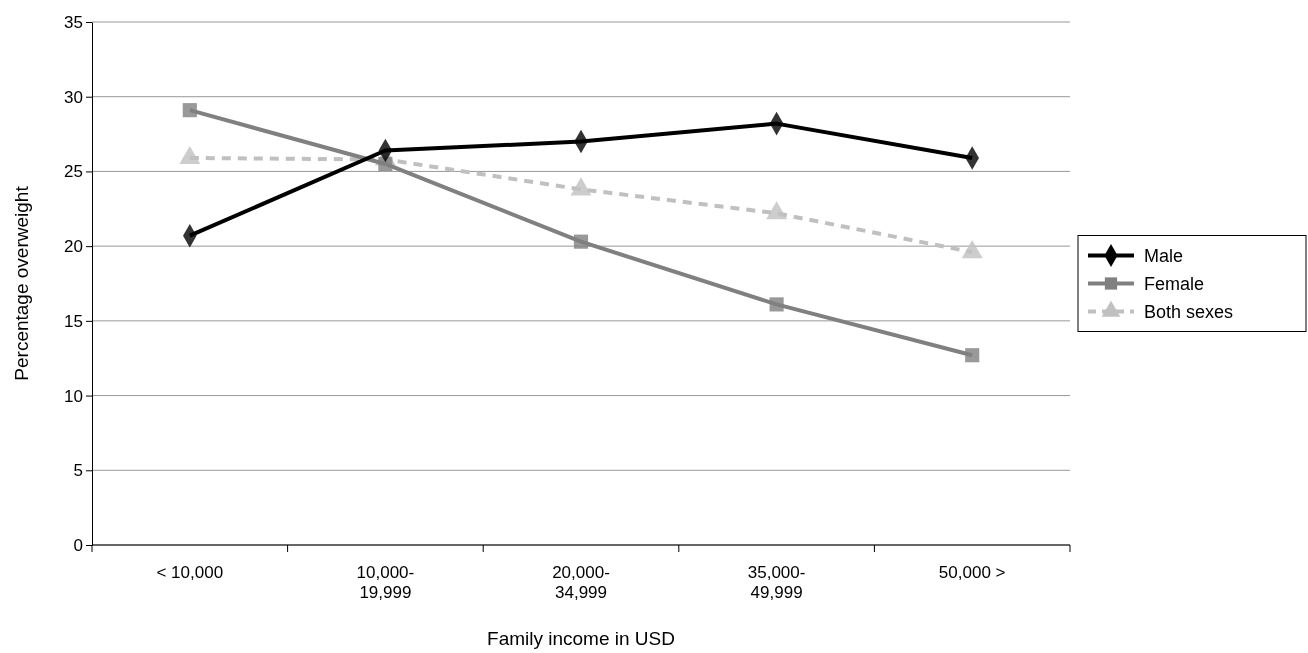 This screenshot has height=653, width=1308. Describe the element at coordinates (73, 321) in the screenshot. I see `y-tick-label: 15` at that location.